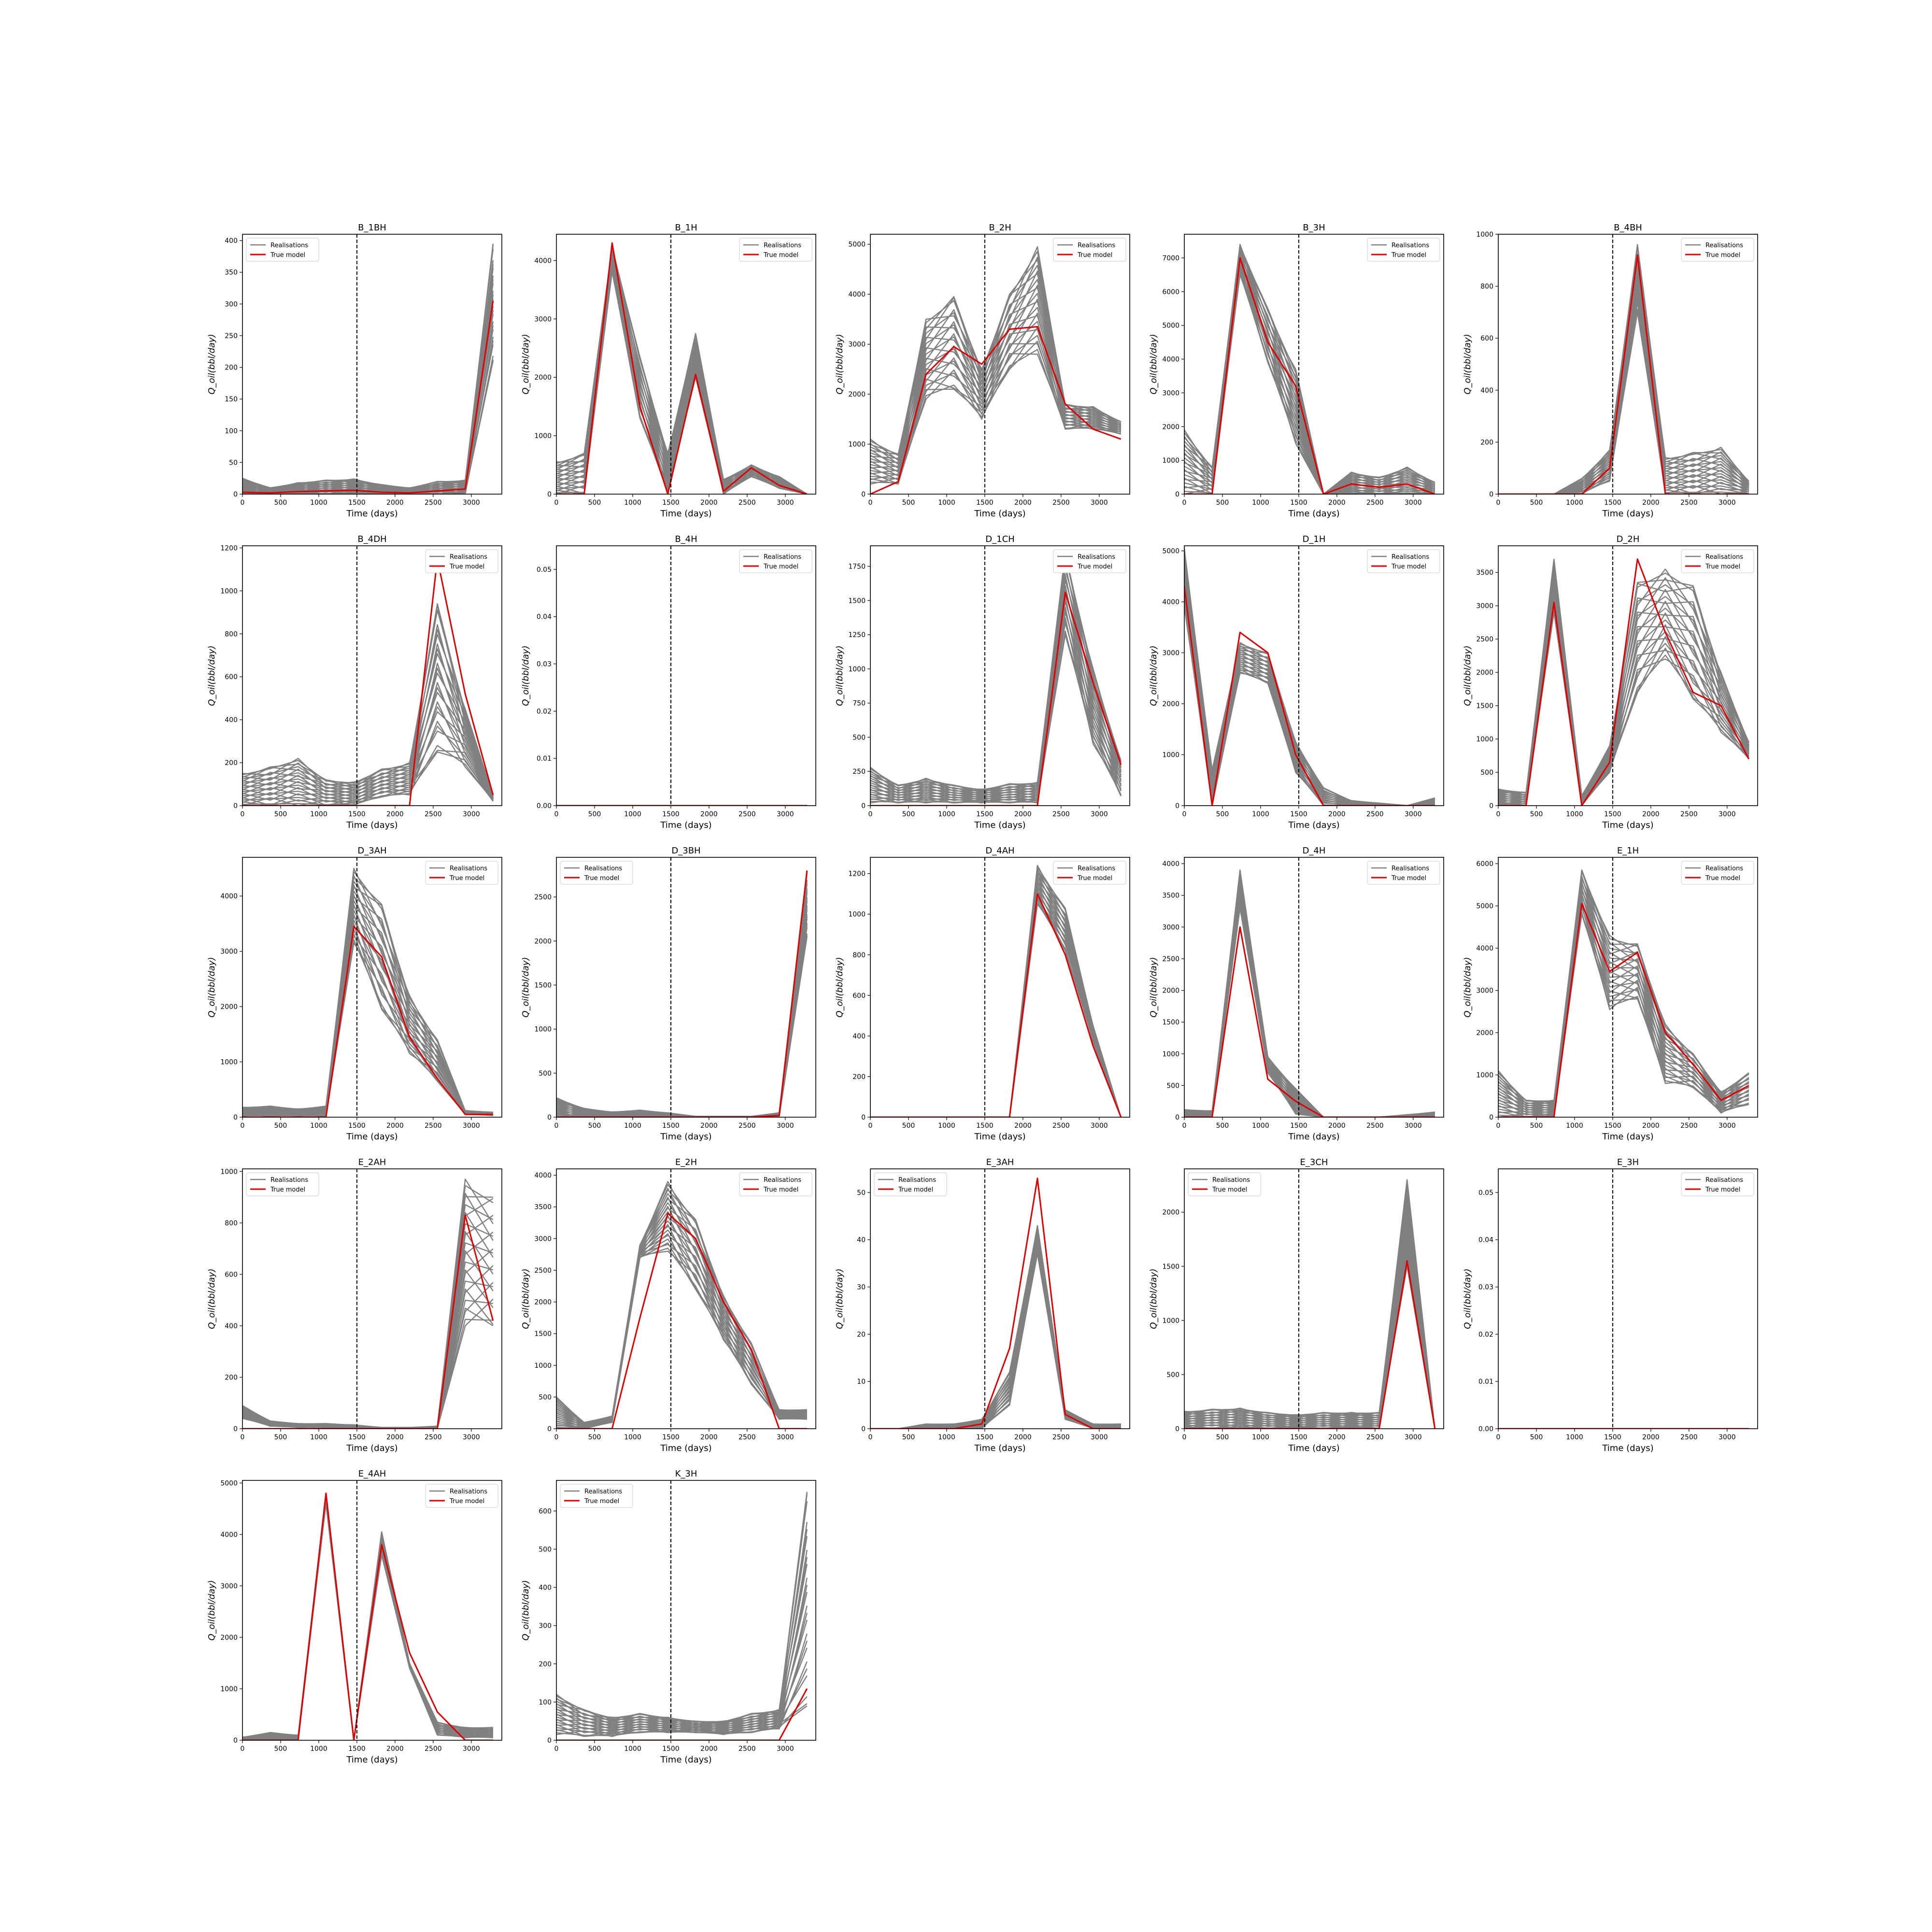 This screenshot has height=1932, width=1932. I want to click on y-tick-label: 2000, so click(1484, 673).